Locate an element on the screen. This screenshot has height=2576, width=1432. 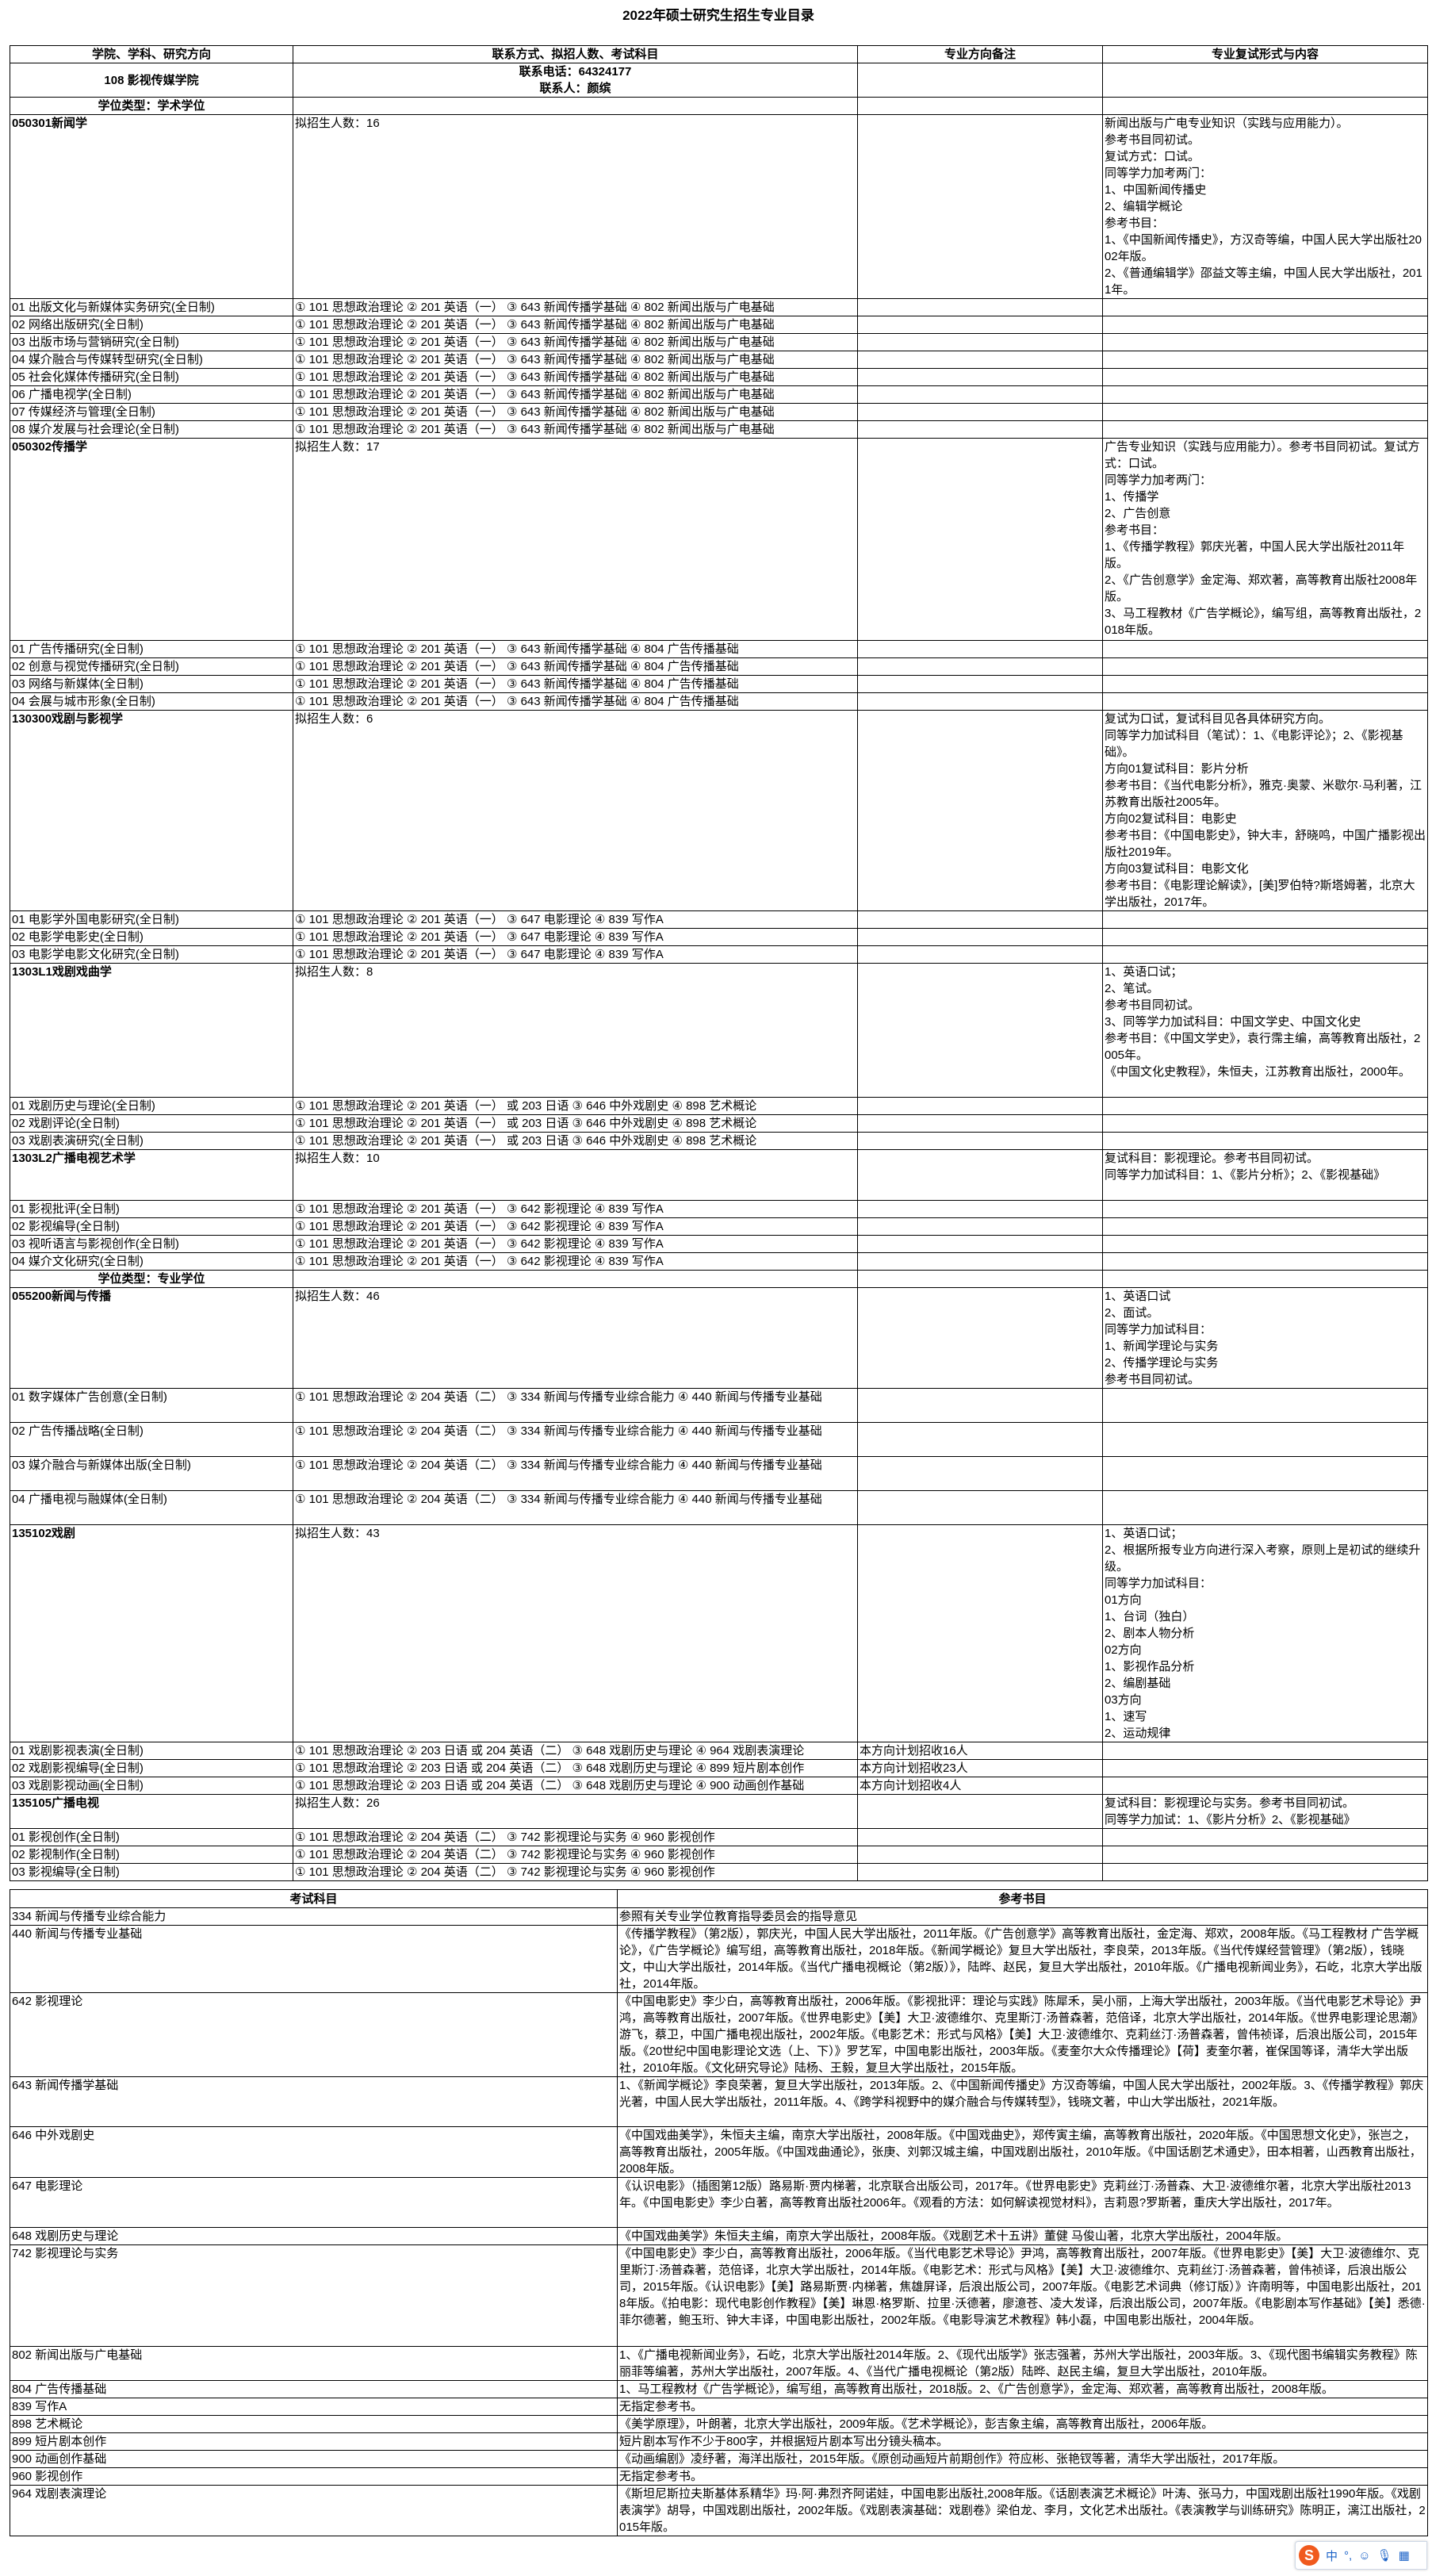
exam-subject: 742 影视理论与实务 is located at coordinates (314, 2296).